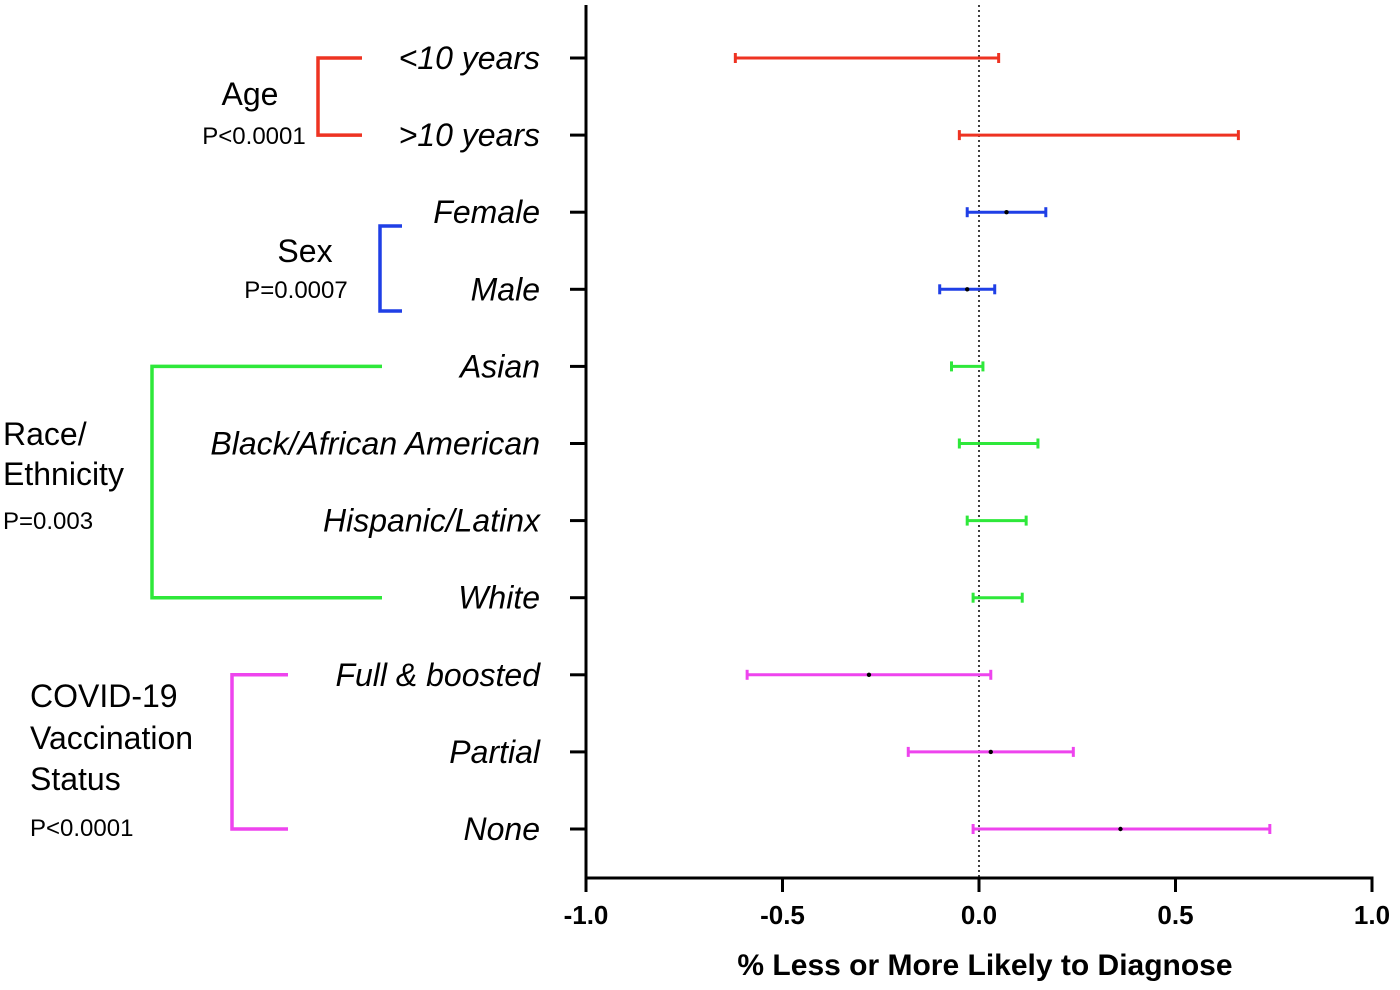 Image resolution: width=1400 pixels, height=990 pixels. I want to click on category-label: Female, so click(486, 212).